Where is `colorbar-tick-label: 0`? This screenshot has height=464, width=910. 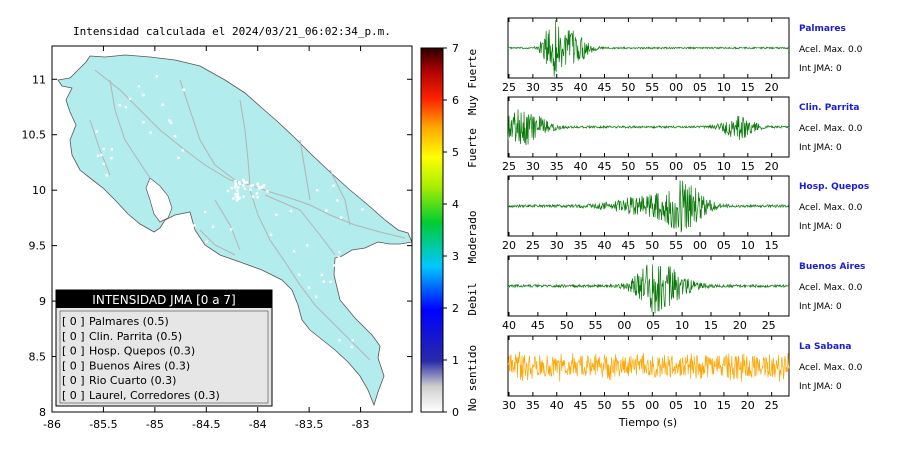 colorbar-tick-label: 0 is located at coordinates (455, 412).